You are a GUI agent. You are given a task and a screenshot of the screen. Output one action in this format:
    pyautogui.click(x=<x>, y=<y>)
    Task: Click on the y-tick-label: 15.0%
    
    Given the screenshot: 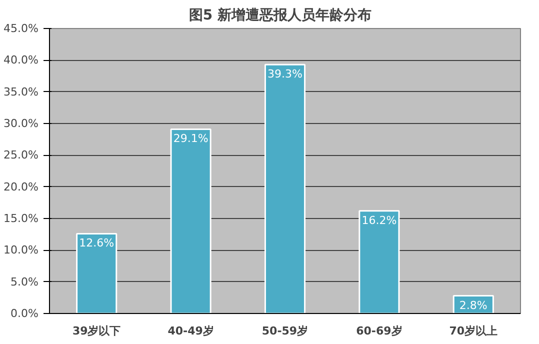 What is the action you would take?
    pyautogui.click(x=21, y=218)
    